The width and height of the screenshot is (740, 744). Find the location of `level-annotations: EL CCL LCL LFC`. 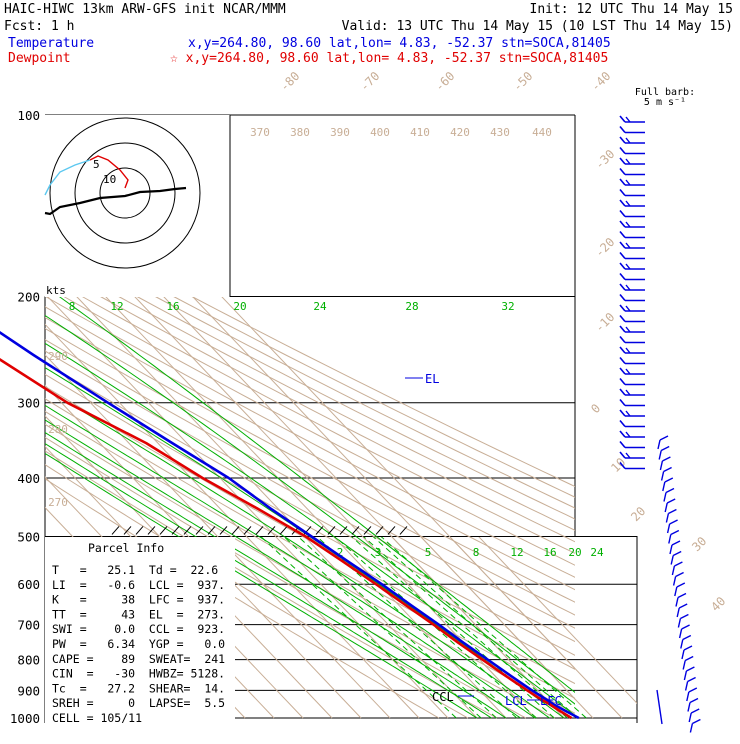

level-annotations: EL CCL LCL LFC is located at coordinates (483, 540).